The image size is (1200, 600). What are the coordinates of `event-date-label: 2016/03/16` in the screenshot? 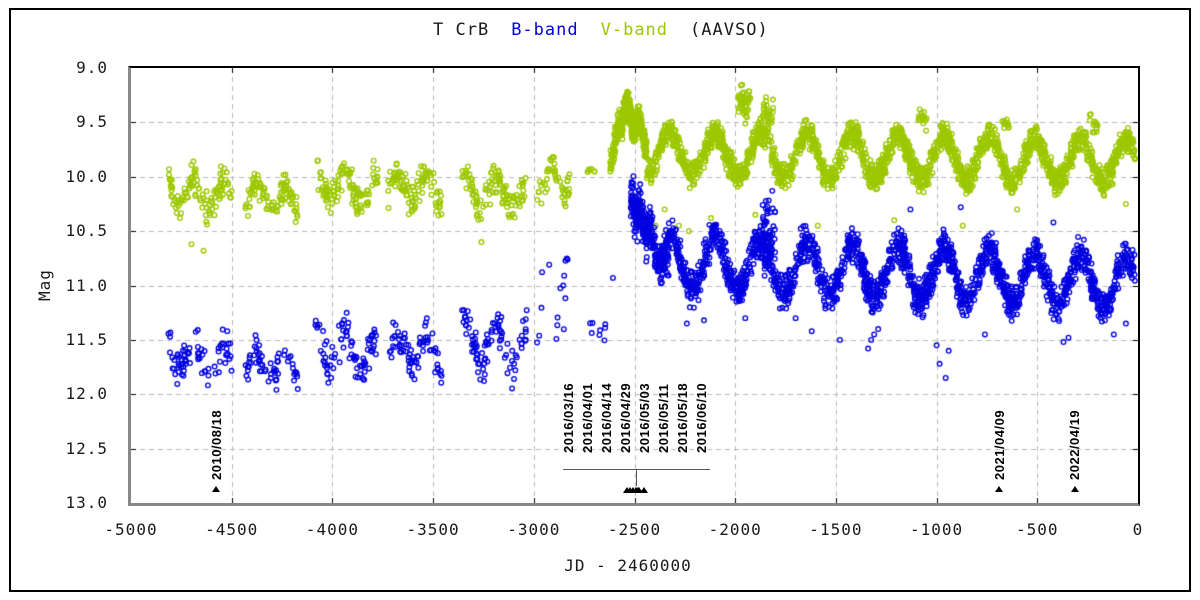 It's located at (568, 417).